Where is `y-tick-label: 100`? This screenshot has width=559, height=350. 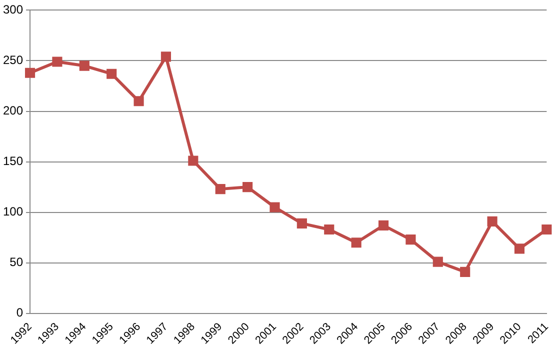 y-tick-label: 100 is located at coordinates (13, 211).